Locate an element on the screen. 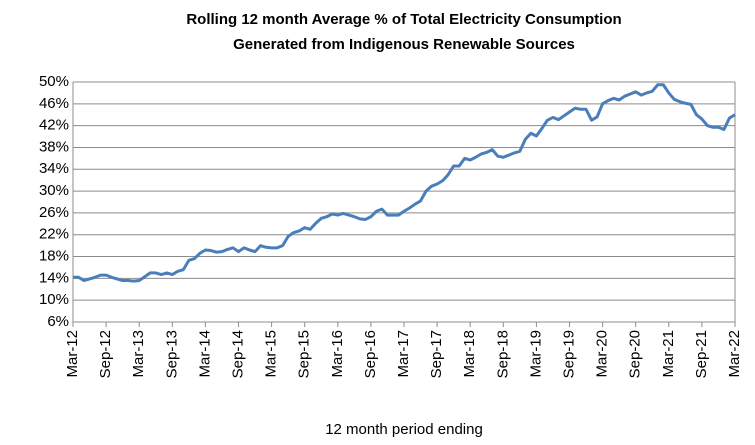  y-tick-label: 18% is located at coordinates (54, 256).